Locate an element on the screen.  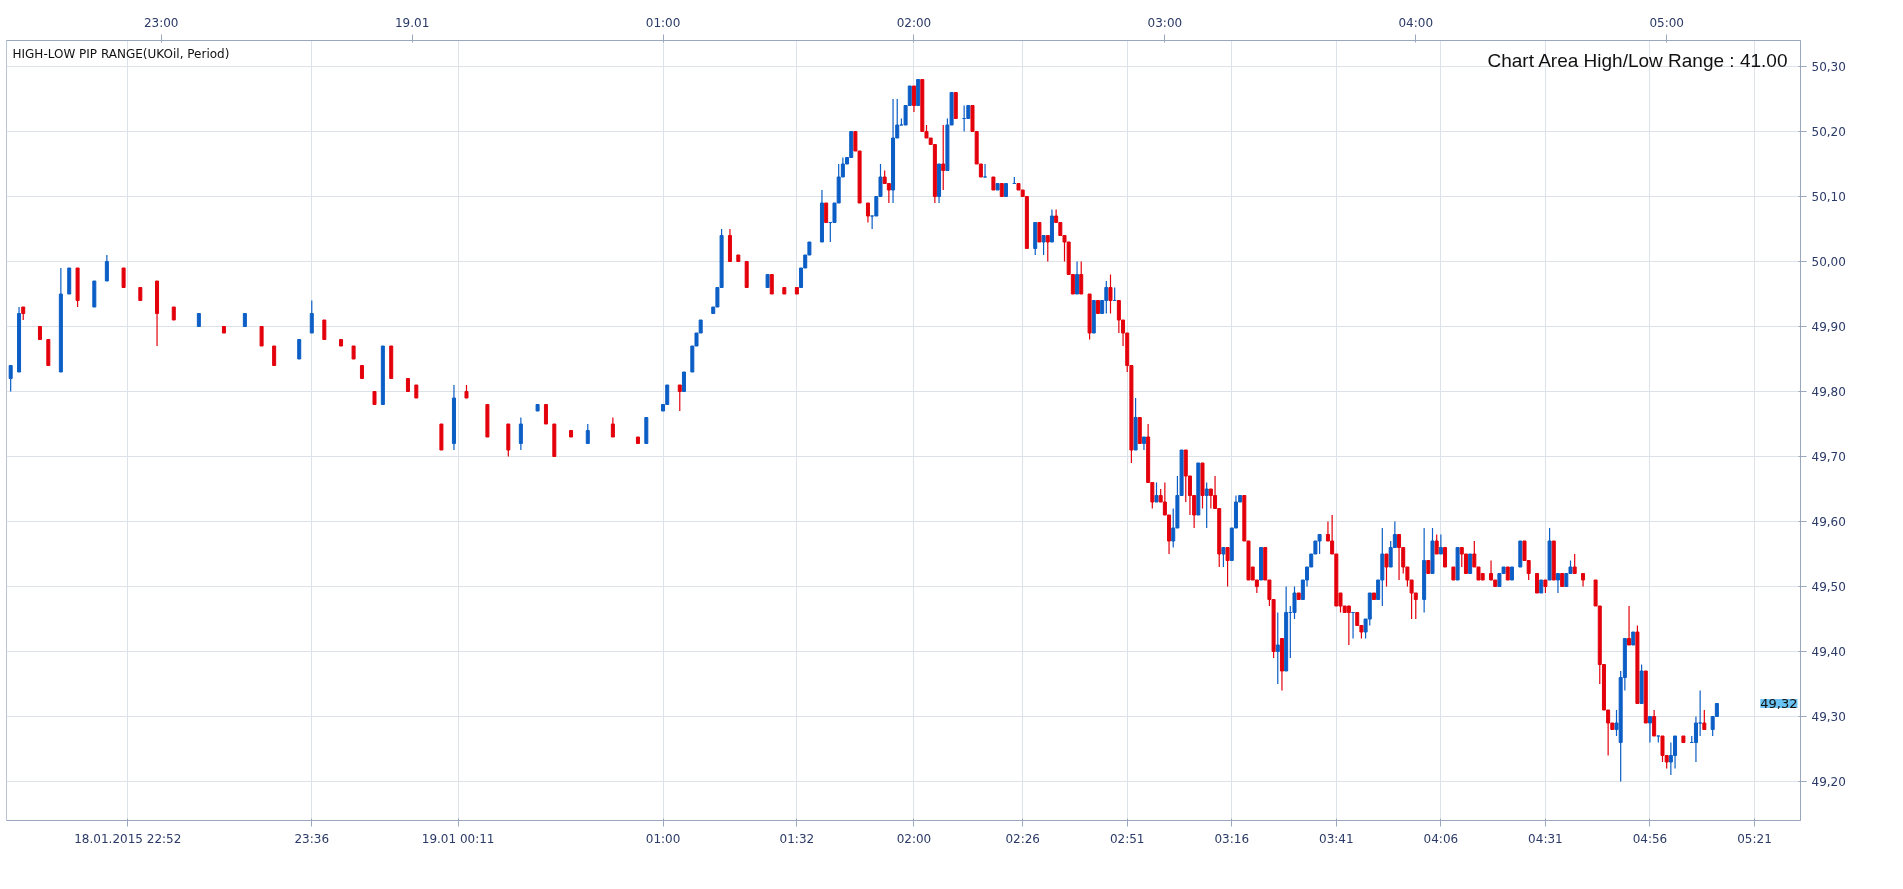
y-tick-label: 49,20 is located at coordinates (1828, 782).